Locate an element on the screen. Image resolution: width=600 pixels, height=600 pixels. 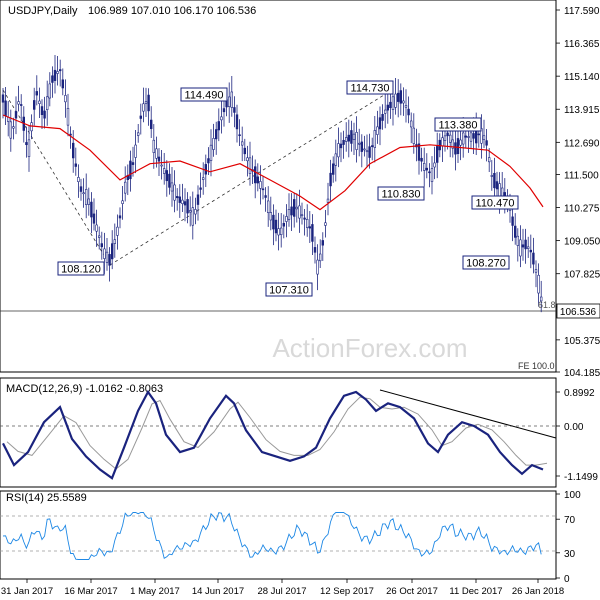
price-tick-label: 105.375 is located at coordinates (582, 341).